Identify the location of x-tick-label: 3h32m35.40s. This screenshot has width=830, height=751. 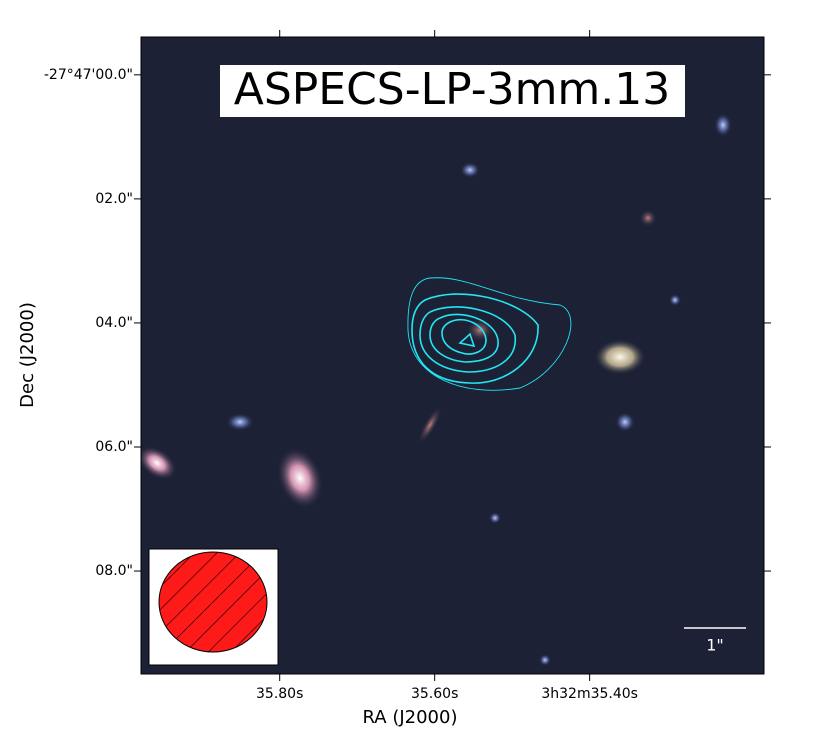
(589, 694).